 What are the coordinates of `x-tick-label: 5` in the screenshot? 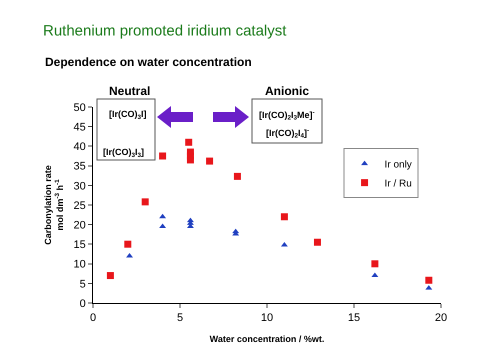 It's located at (180, 318).